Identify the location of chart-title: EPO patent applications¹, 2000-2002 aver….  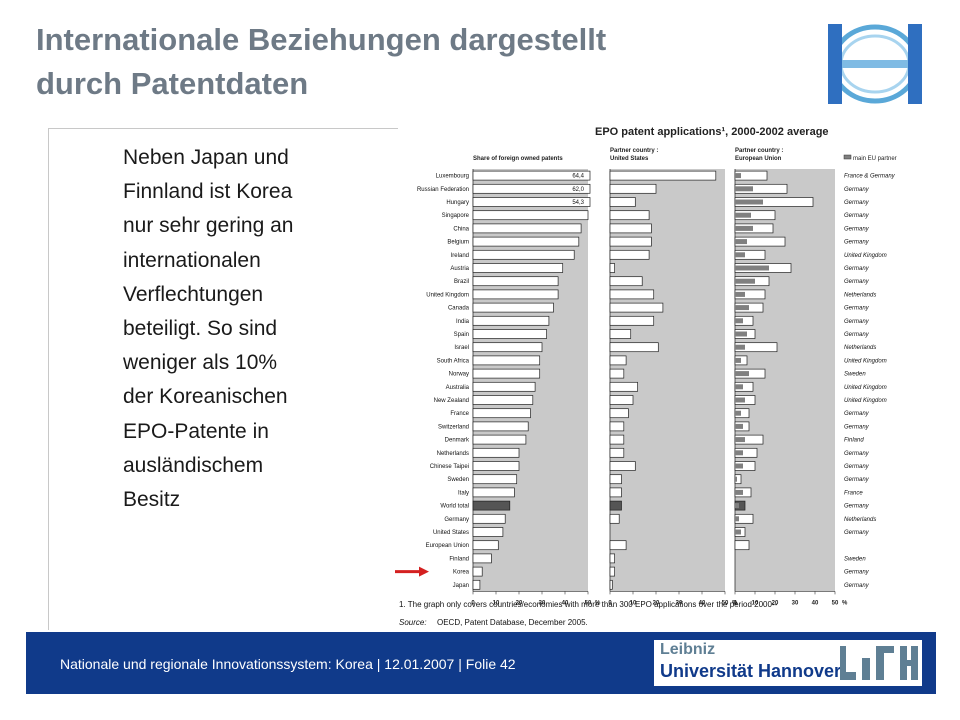
(712, 132).